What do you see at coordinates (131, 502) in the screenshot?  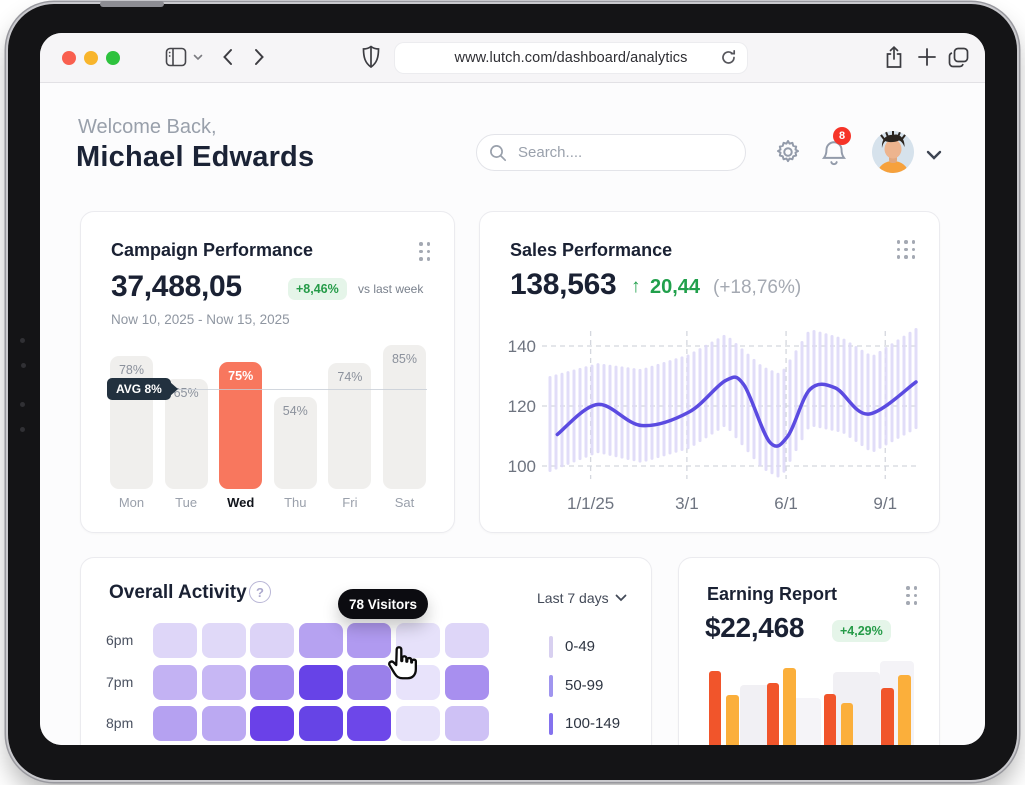 I see `axis-label-mon: Mon` at bounding box center [131, 502].